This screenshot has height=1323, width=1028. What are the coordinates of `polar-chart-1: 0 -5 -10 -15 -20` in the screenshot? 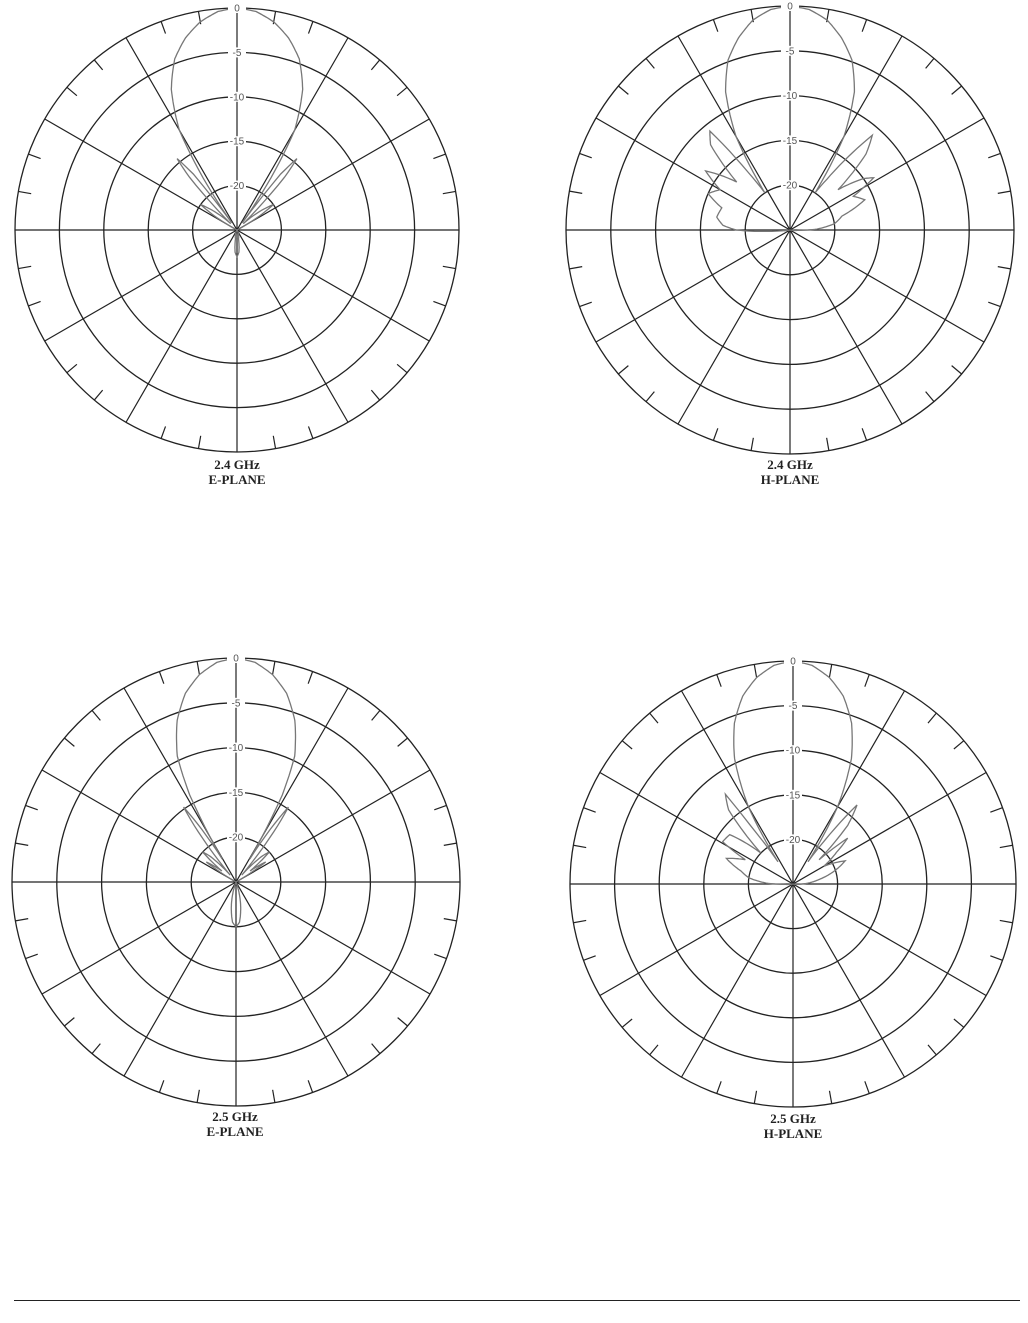 It's located at (237, 228).